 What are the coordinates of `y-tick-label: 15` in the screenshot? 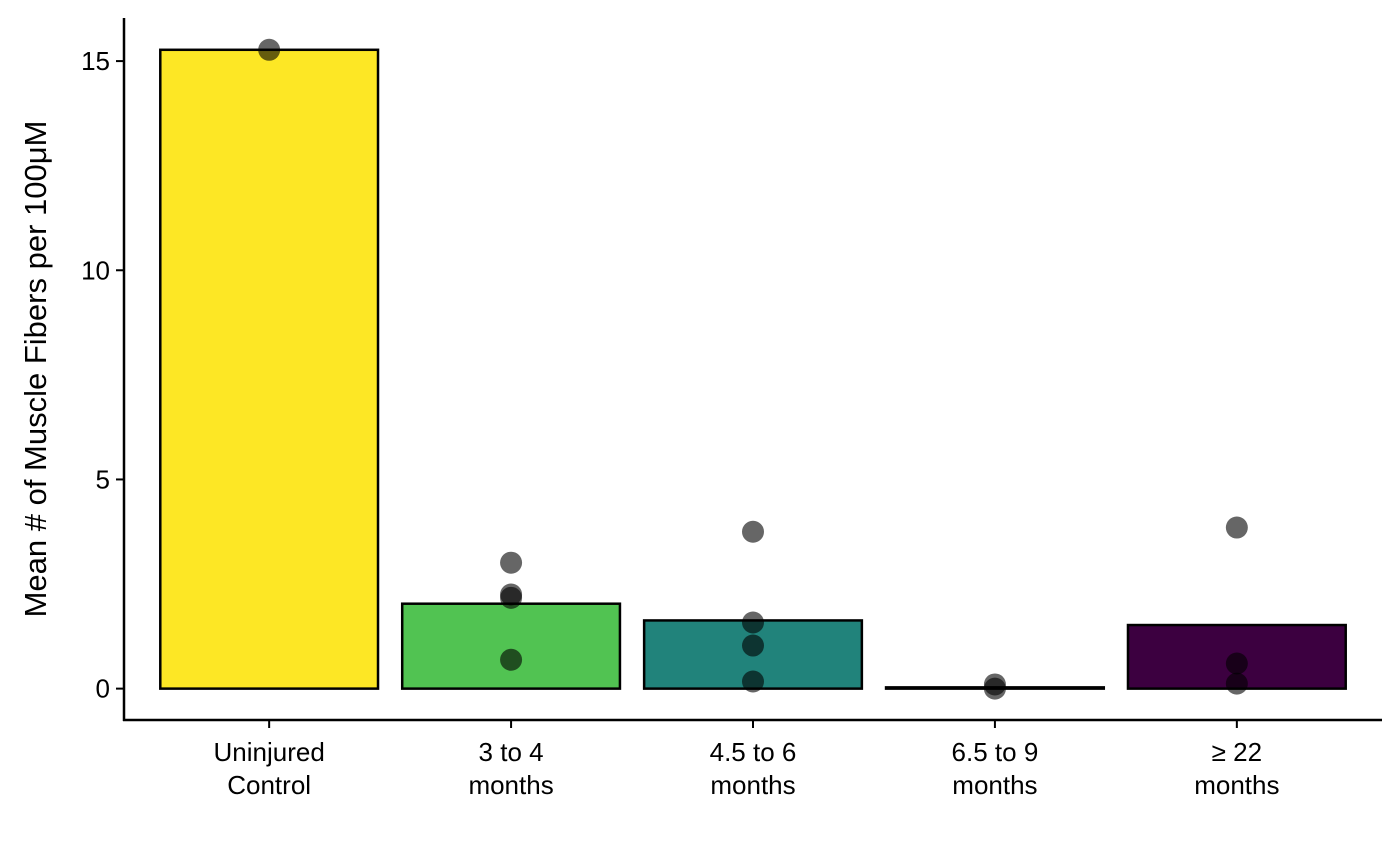 It's located at (95, 61).